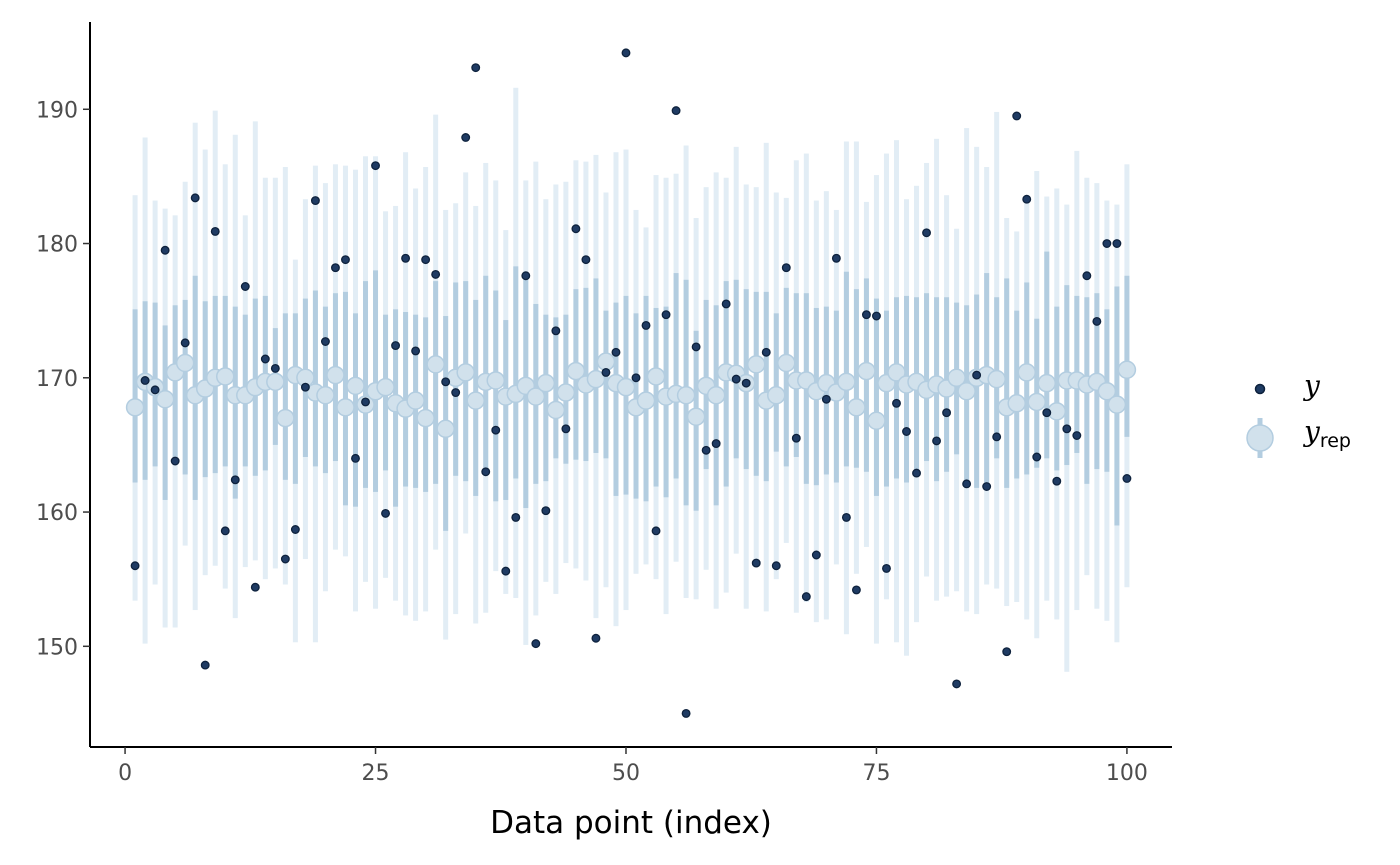  I want to click on legend-yrep-marker, so click(1260, 438).